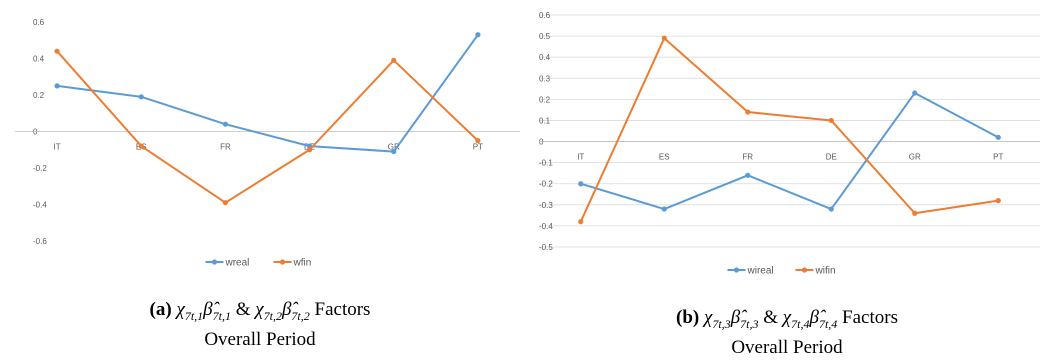 This screenshot has height=362, width=1044. I want to click on caption-b-chi2: χ, so click(787, 317).